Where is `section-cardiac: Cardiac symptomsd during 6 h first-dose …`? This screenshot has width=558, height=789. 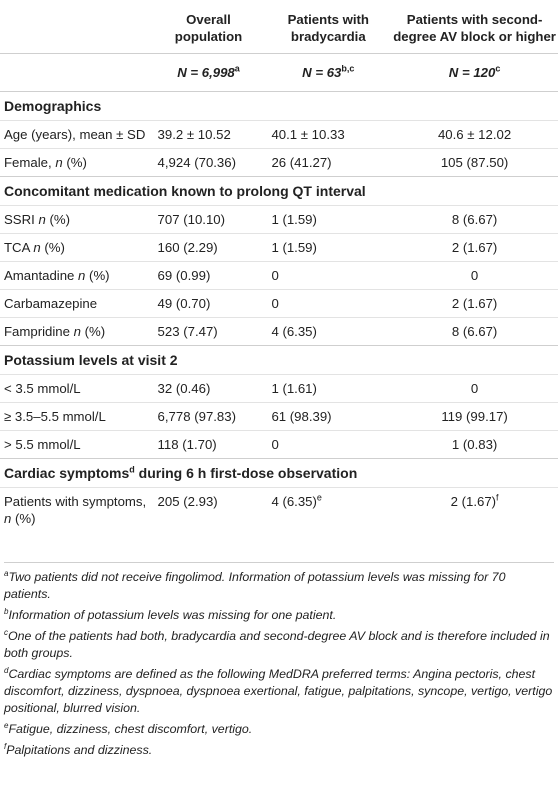 section-cardiac: Cardiac symptomsd during 6 h first-dose … is located at coordinates (279, 473).